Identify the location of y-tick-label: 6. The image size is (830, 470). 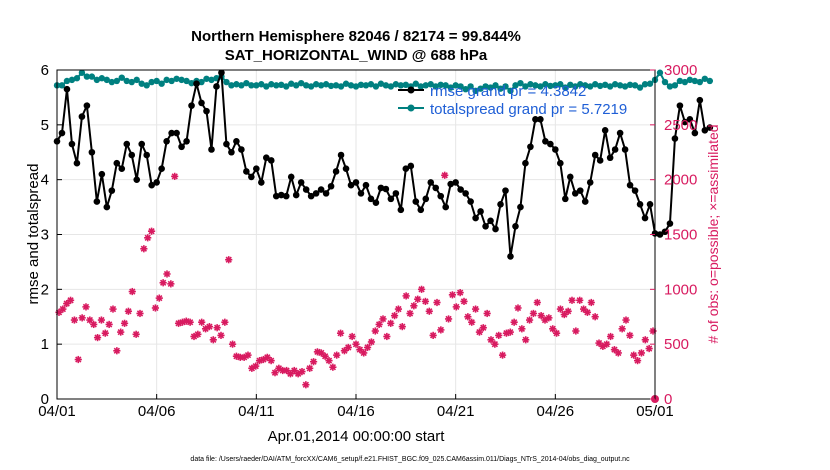
(45, 70).